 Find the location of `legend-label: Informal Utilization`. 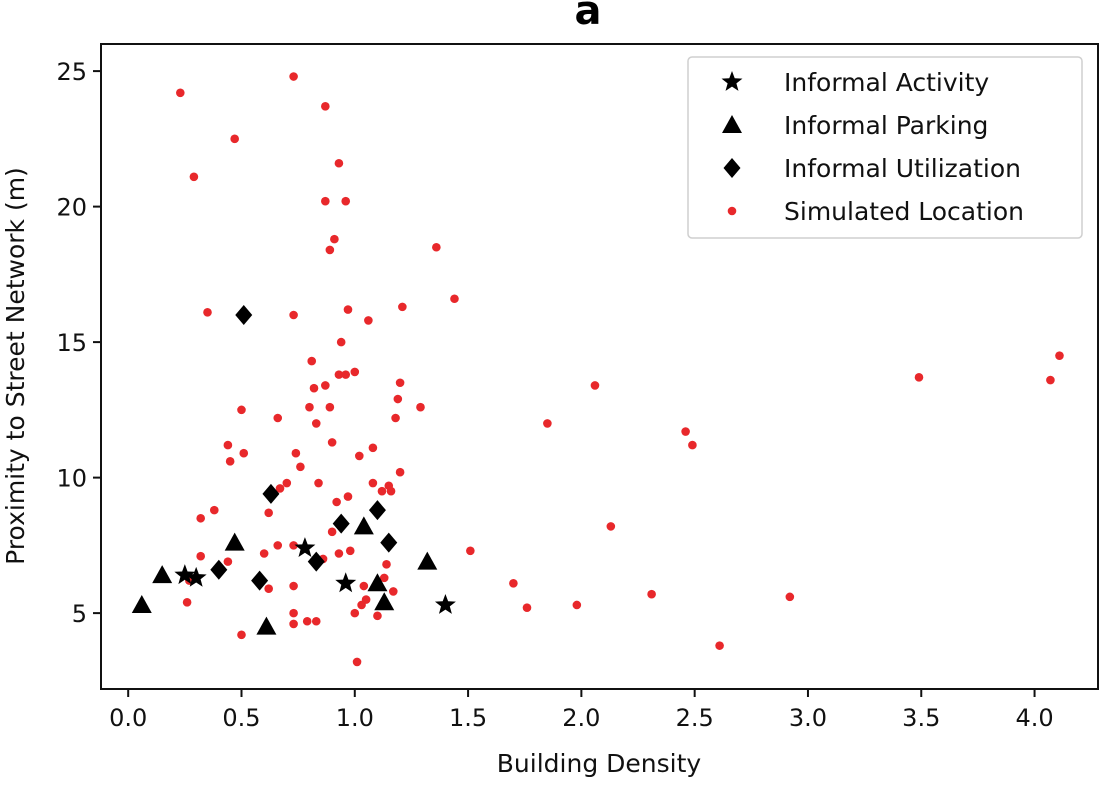

legend-label: Informal Utilization is located at coordinates (902, 168).